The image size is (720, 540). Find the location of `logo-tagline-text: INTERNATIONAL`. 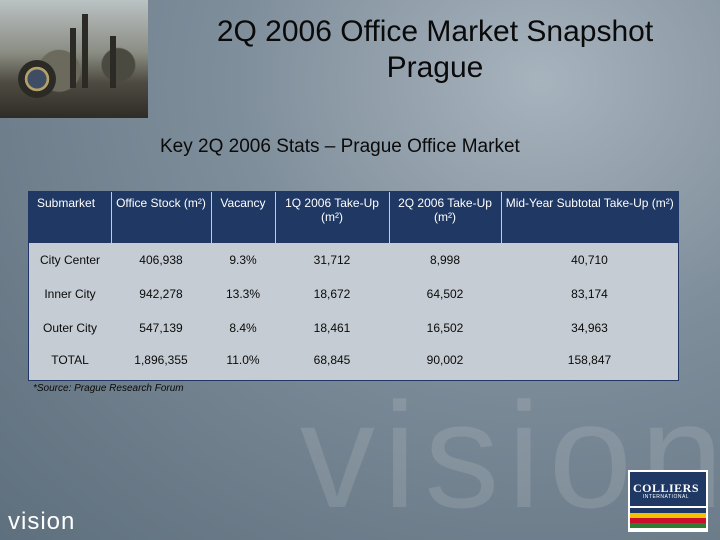

logo-tagline-text: INTERNATIONAL is located at coordinates (666, 497).